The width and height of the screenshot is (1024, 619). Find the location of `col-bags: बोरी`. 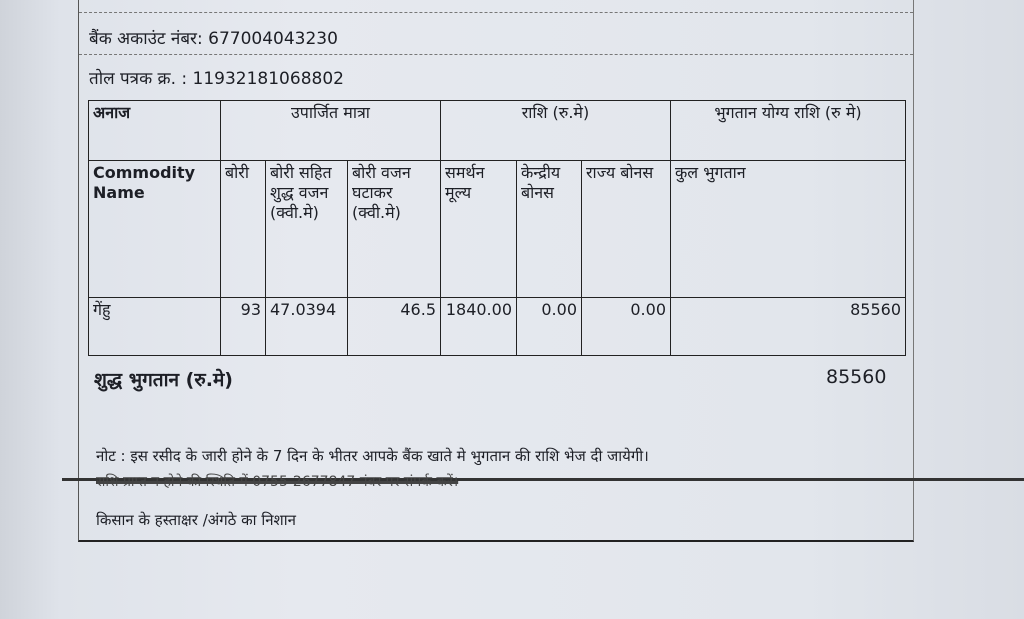

col-bags: बोरी is located at coordinates (243, 229).